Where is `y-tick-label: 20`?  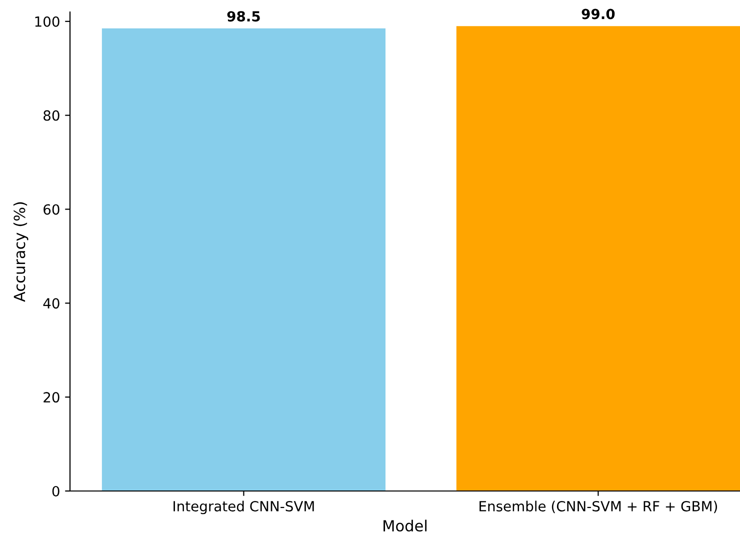
y-tick-label: 20 is located at coordinates (52, 397).